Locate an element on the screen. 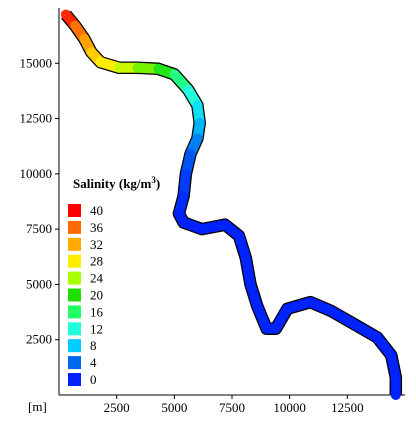  y-tick-label: 5000 is located at coordinates (39, 283).